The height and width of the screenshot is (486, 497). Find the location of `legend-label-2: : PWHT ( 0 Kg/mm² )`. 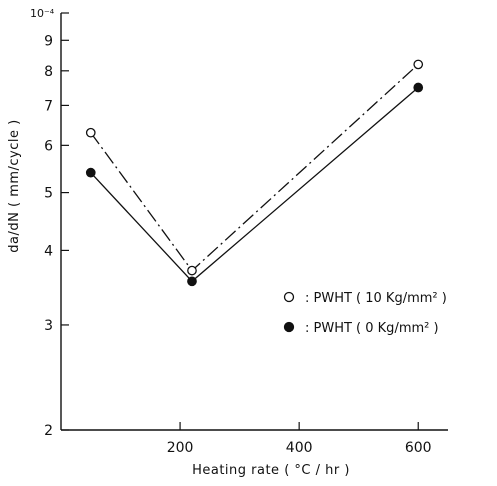

legend-label-2: : PWHT ( 0 Kg/mm² ) is located at coordinates (372, 328).